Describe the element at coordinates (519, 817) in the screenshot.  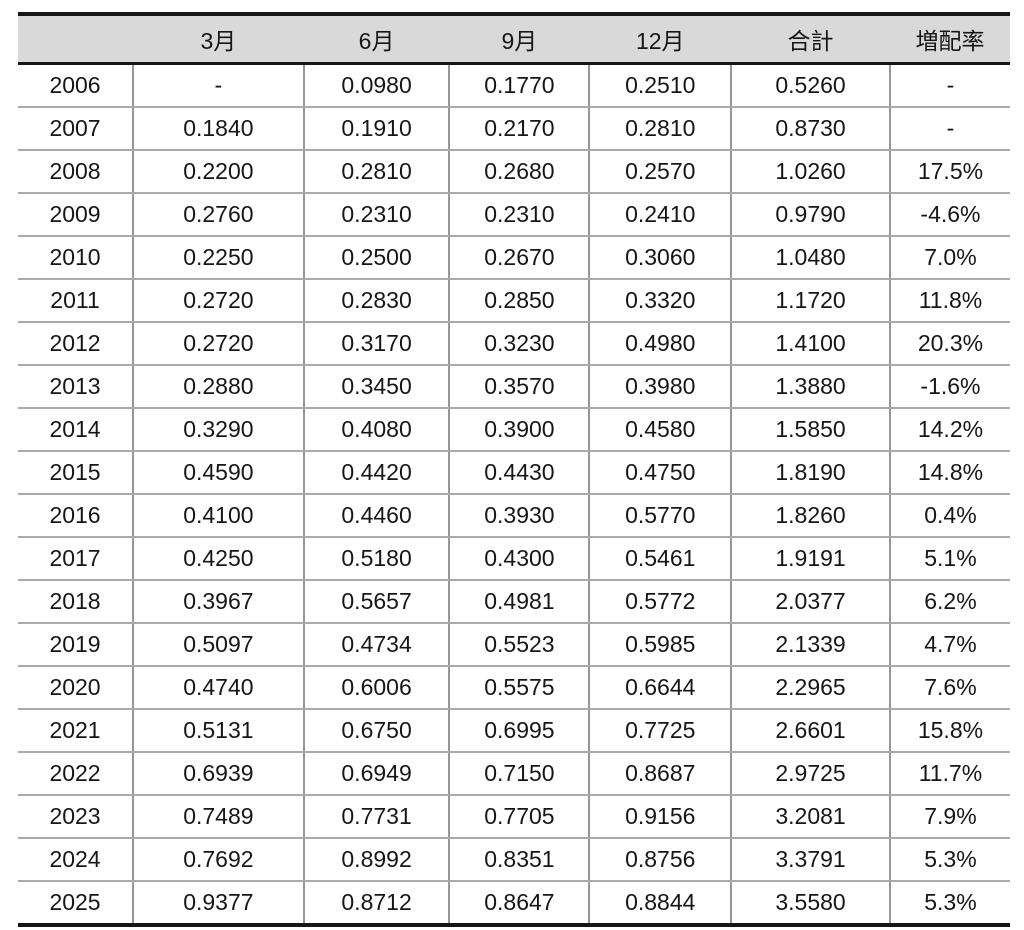
I see `value-cell: 0.7705` at that location.